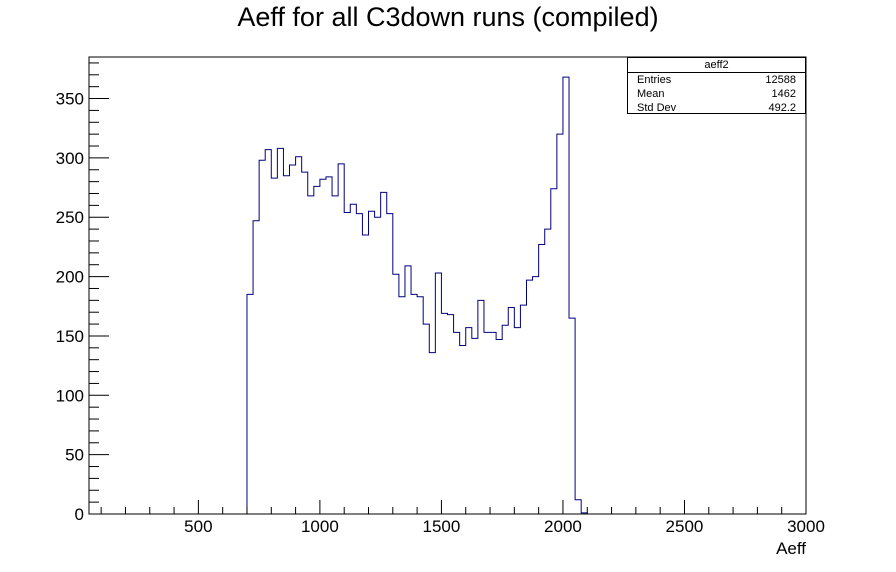 This screenshot has width=896, height=572. Describe the element at coordinates (654, 80) in the screenshot. I see `stats-entries-label: Entries` at that location.